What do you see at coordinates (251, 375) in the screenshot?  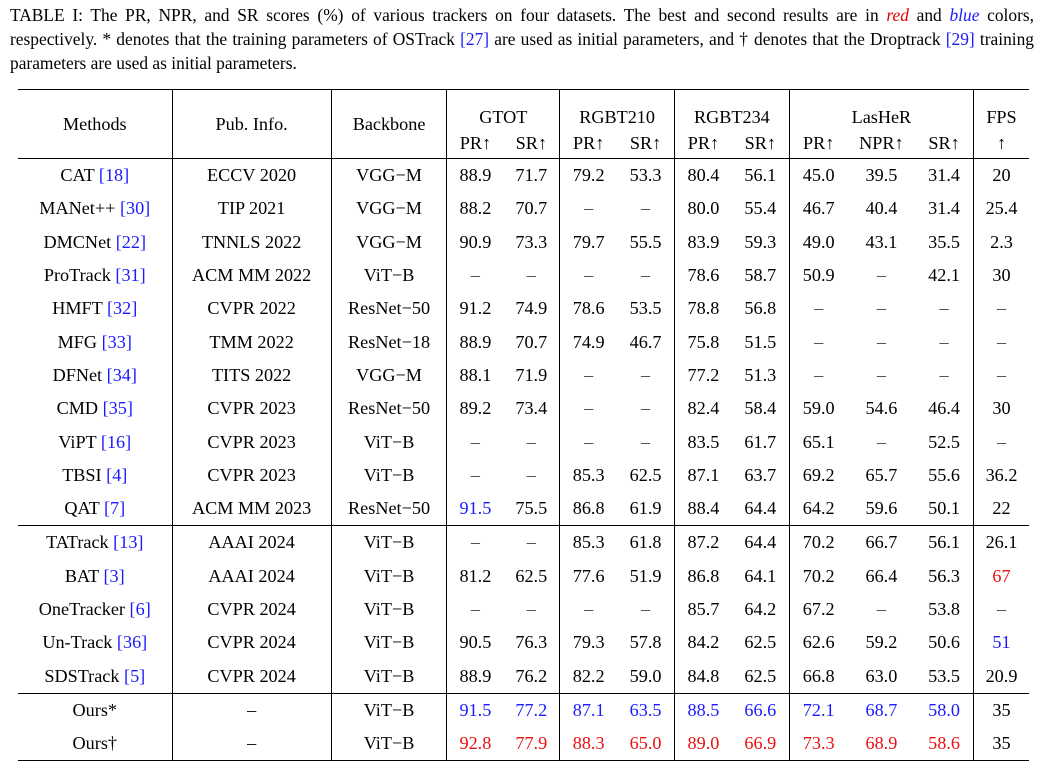 I see `pub-info-cell: TITS 2022` at bounding box center [251, 375].